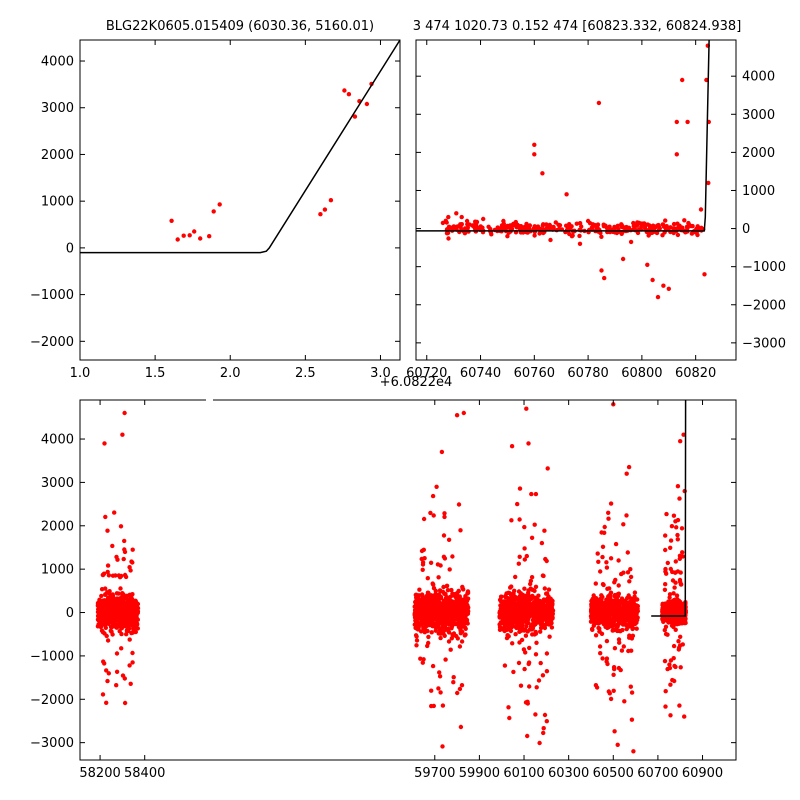 This screenshot has height=800, width=800. I want to click on y-tick-label: −1000, so click(52, 295).